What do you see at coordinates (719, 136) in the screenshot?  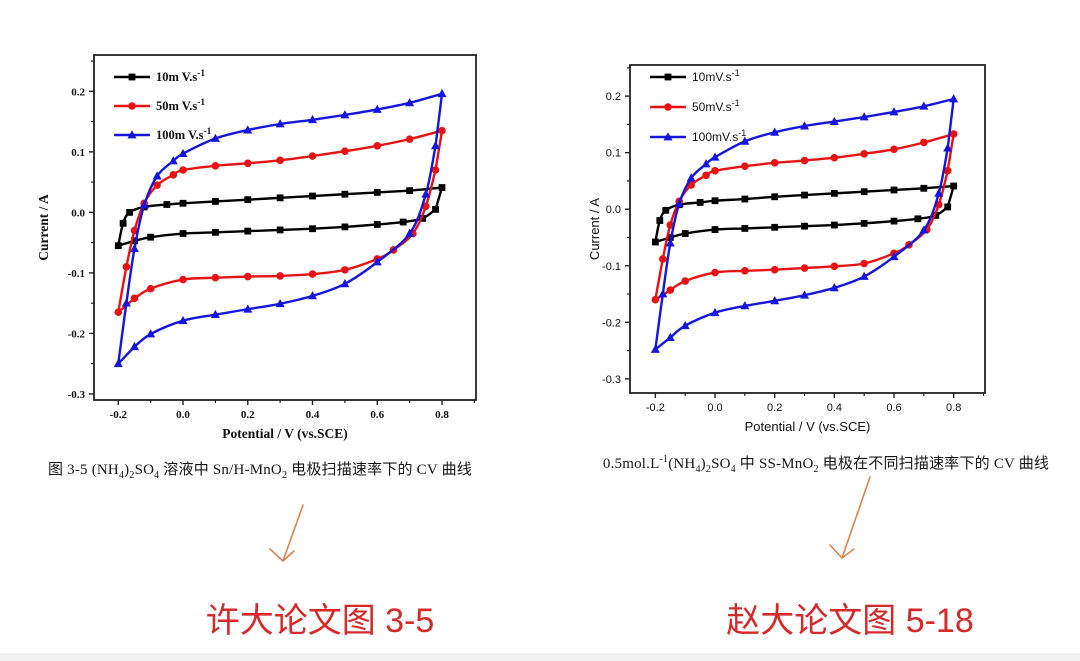 I see `legend-label: 100mV.s-1` at bounding box center [719, 136].